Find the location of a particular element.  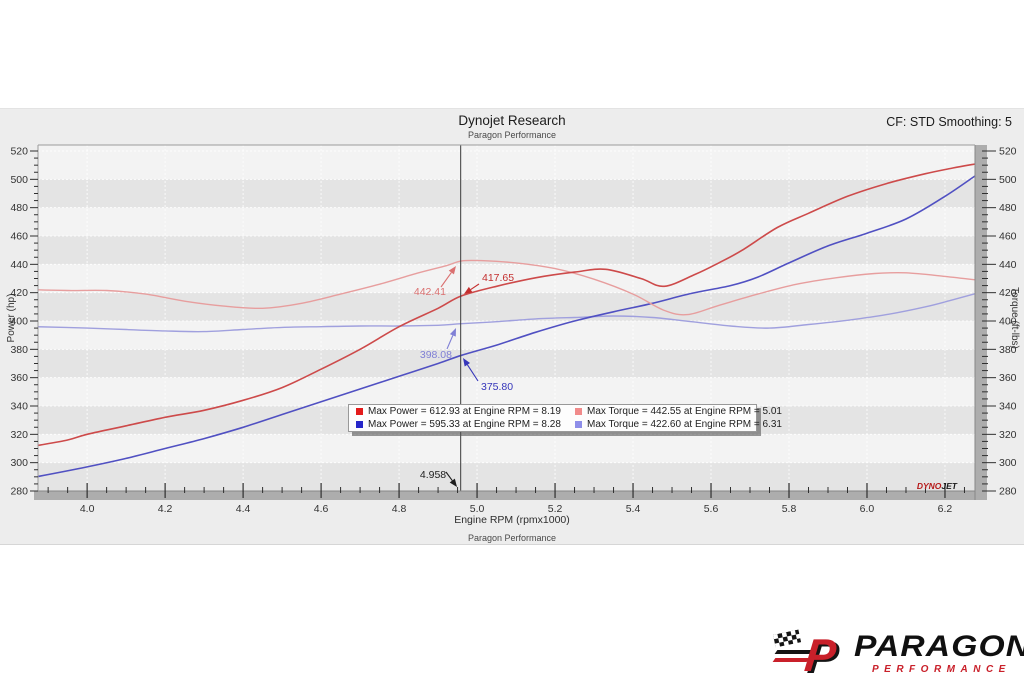

x-axis-title: Engine RPM (rpmx1000) is located at coordinates (512, 520).